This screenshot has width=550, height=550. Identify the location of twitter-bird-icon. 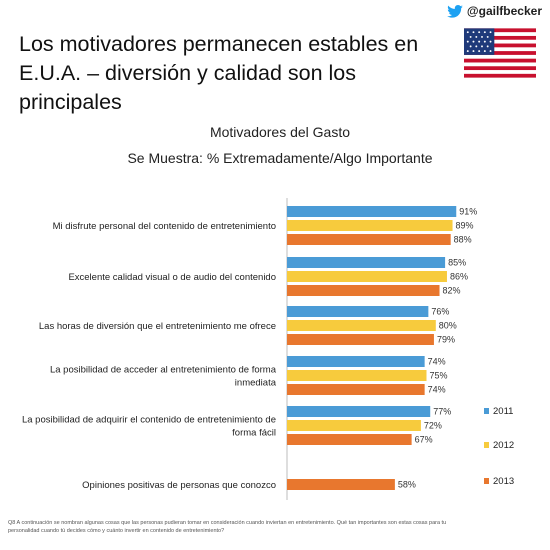
(455, 11).